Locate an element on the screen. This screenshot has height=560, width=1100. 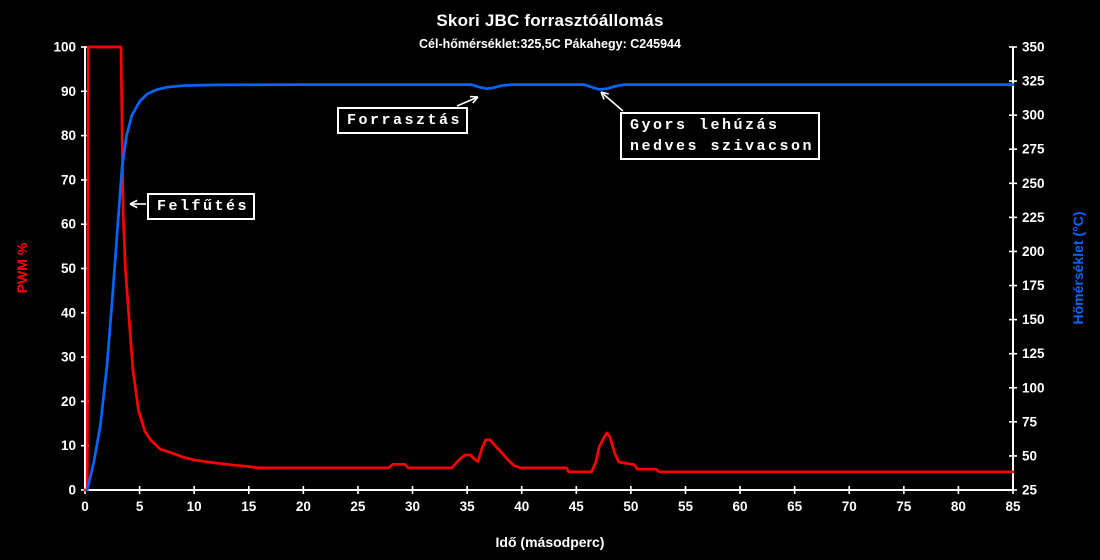
y-right-tick-label: 350 is located at coordinates (1033, 47).